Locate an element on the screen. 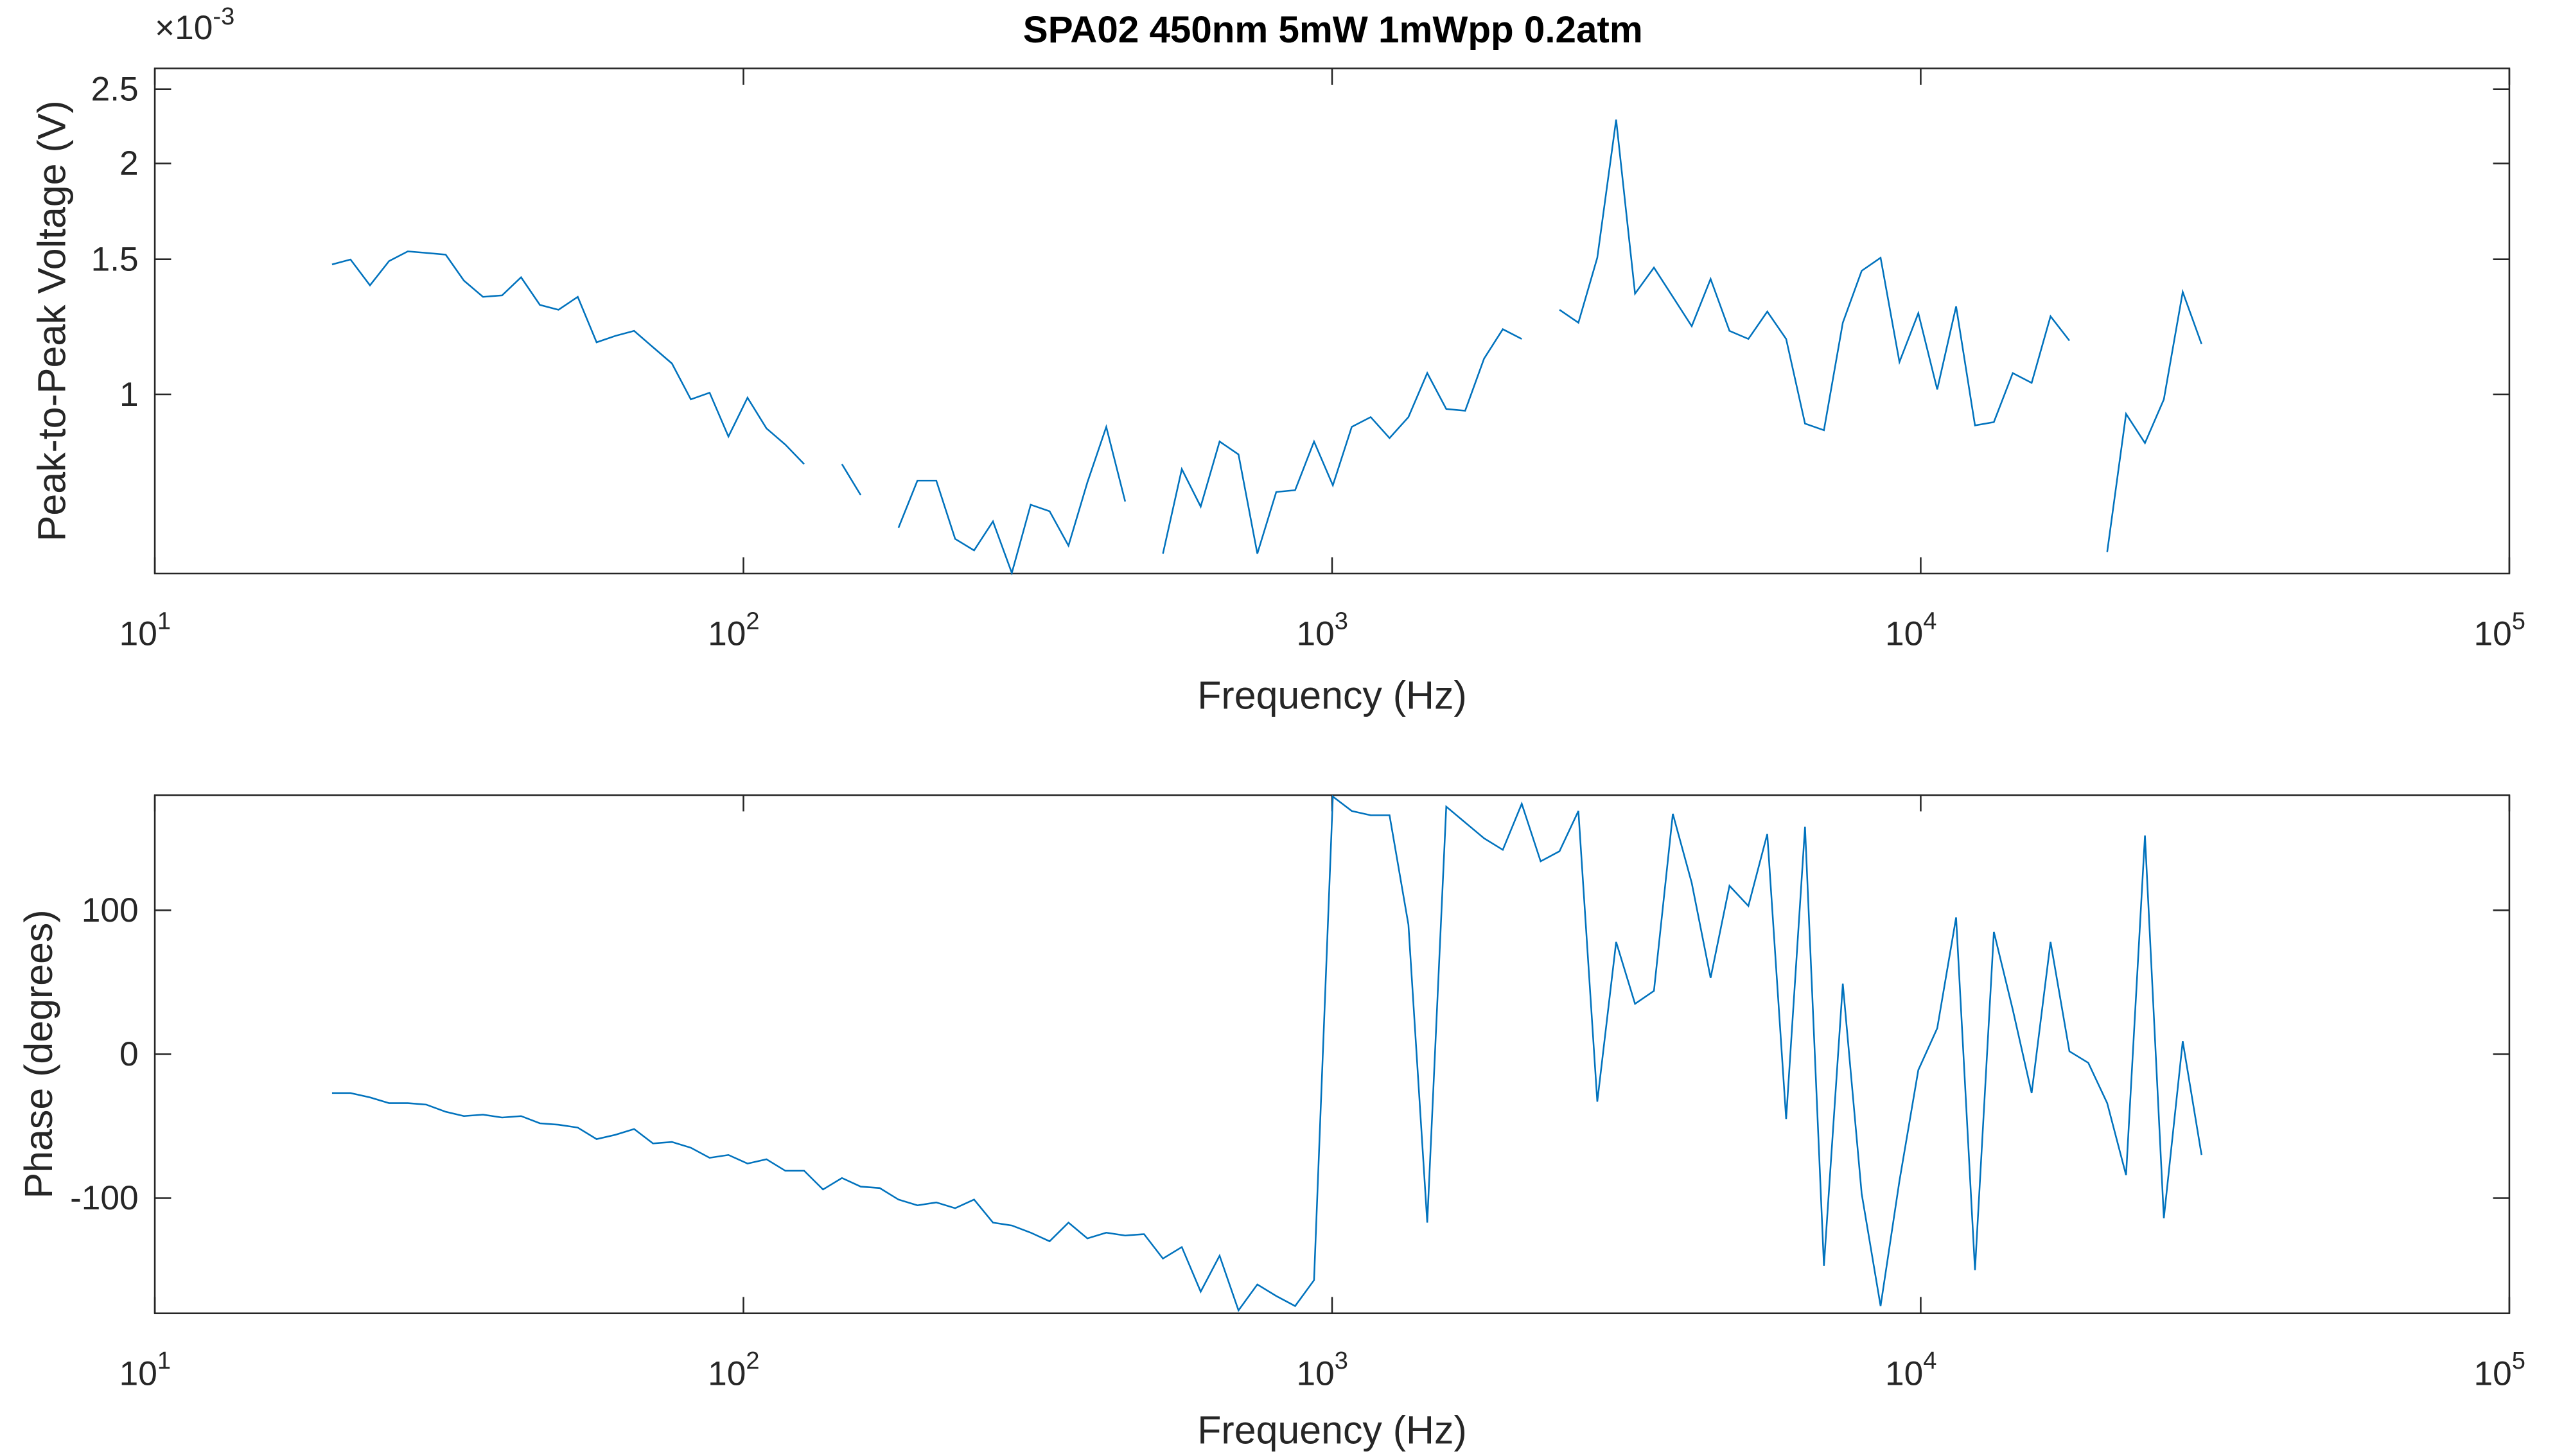 This screenshot has height=1456, width=2555. y-multiplier-exponent: -3 is located at coordinates (223, 16).